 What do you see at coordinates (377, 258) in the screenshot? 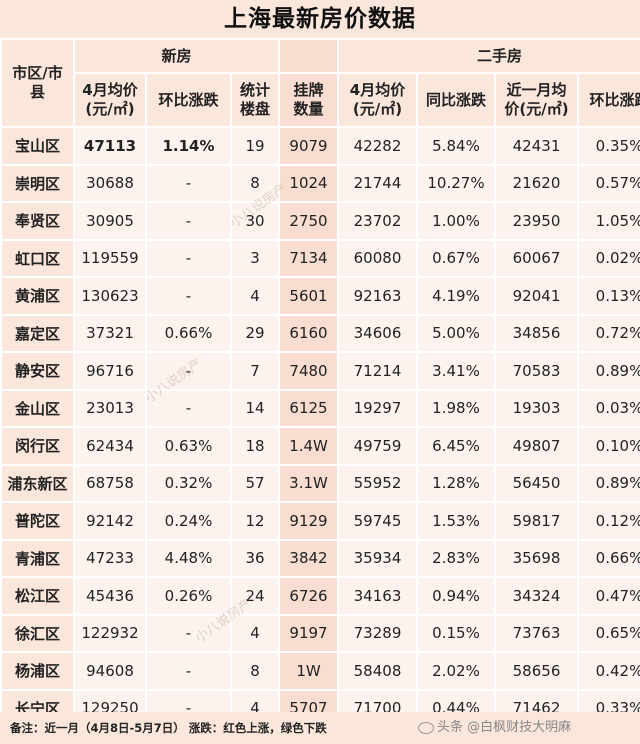
I see `cell-sh-price: 60080` at bounding box center [377, 258].